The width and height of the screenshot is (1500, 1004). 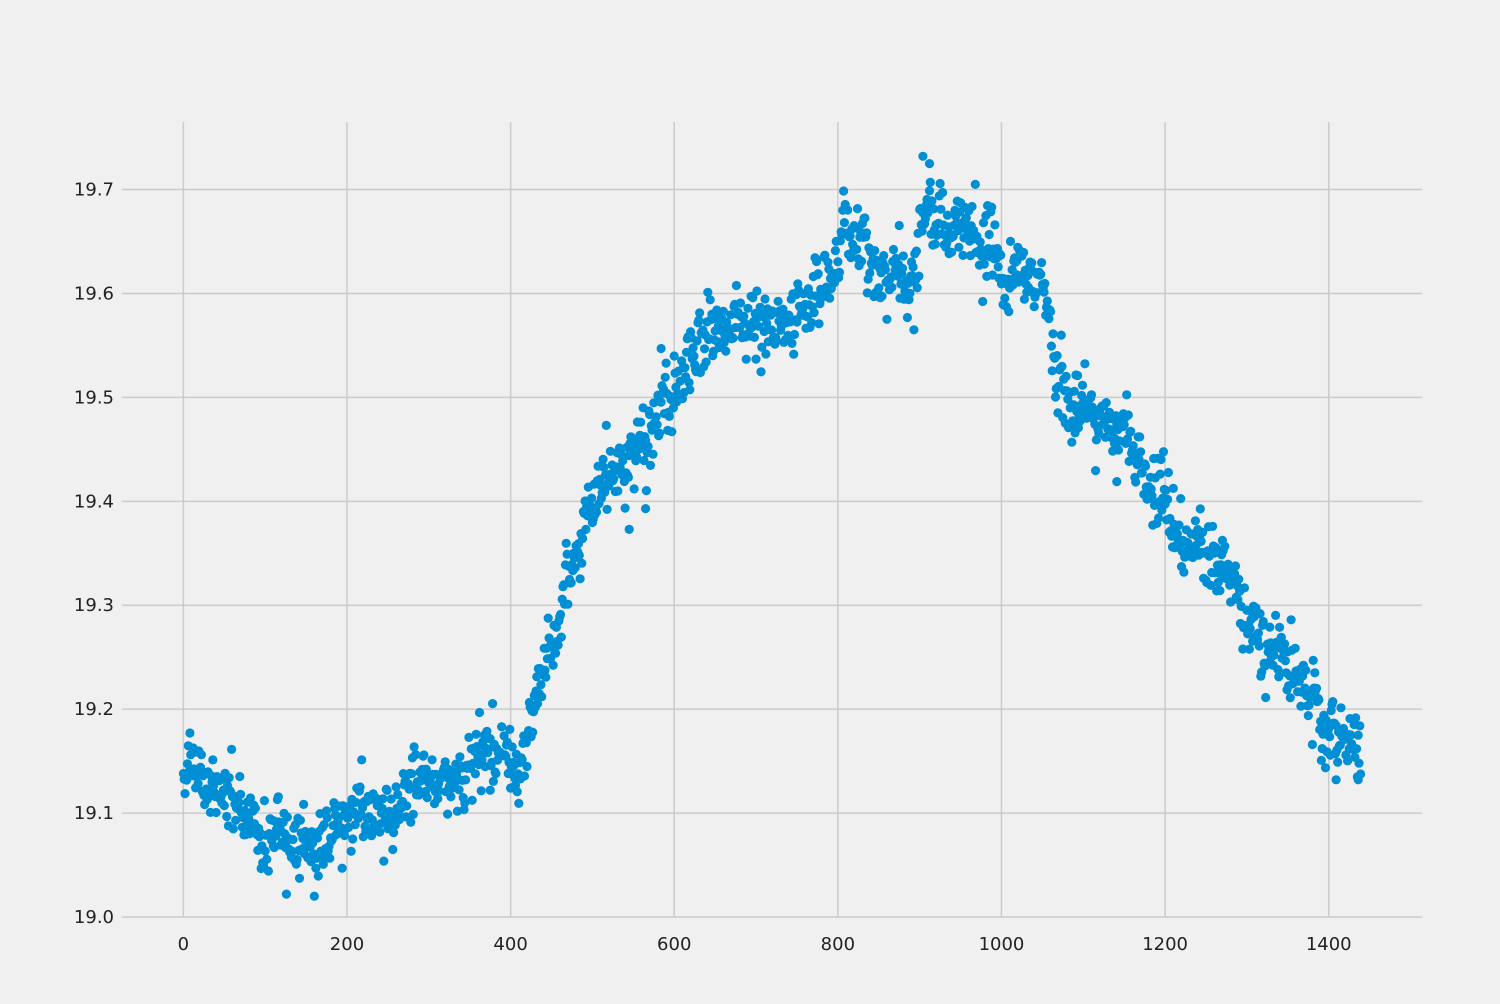 What do you see at coordinates (838, 944) in the screenshot?
I see `x-tick-label: 800` at bounding box center [838, 944].